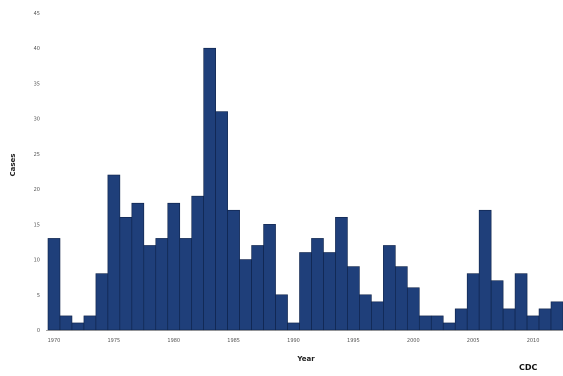 This screenshot has width=563, height=376. Describe the element at coordinates (162, 284) in the screenshot. I see `bar-1979` at that location.